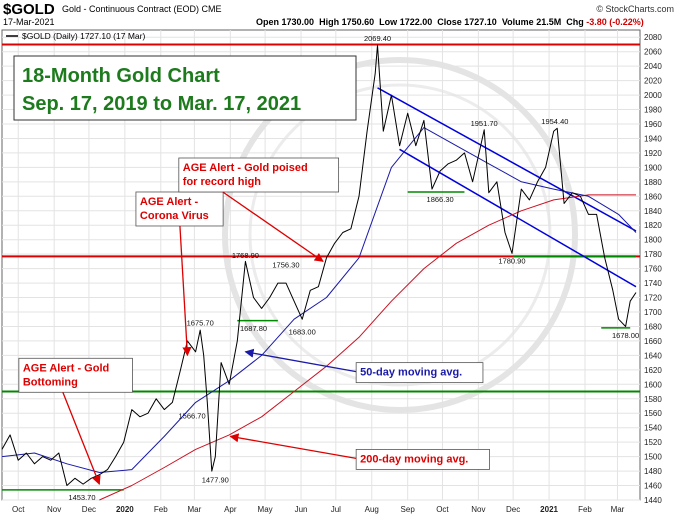  Describe the element at coordinates (285, 264) in the screenshot. I see `value-label: 1756.30` at that location.